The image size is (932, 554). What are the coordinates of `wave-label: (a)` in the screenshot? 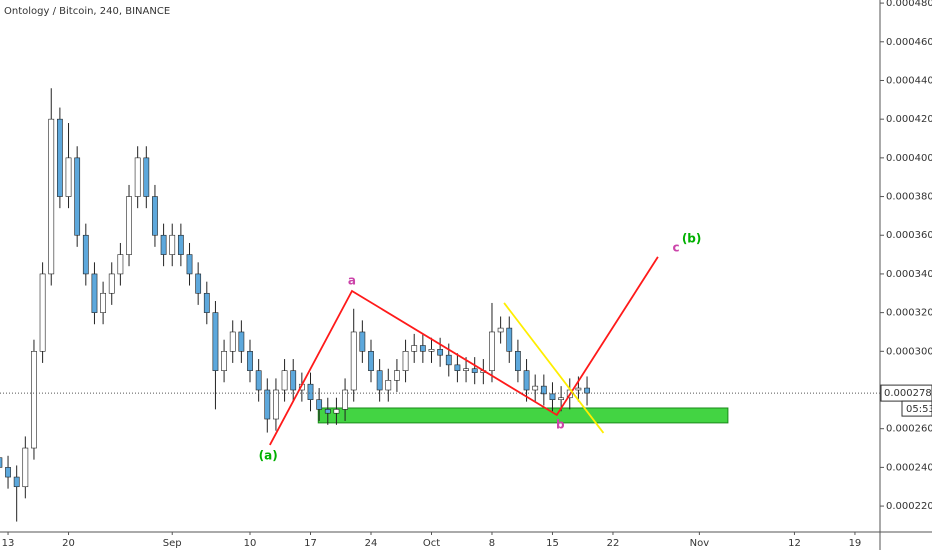 It's located at (268, 455).